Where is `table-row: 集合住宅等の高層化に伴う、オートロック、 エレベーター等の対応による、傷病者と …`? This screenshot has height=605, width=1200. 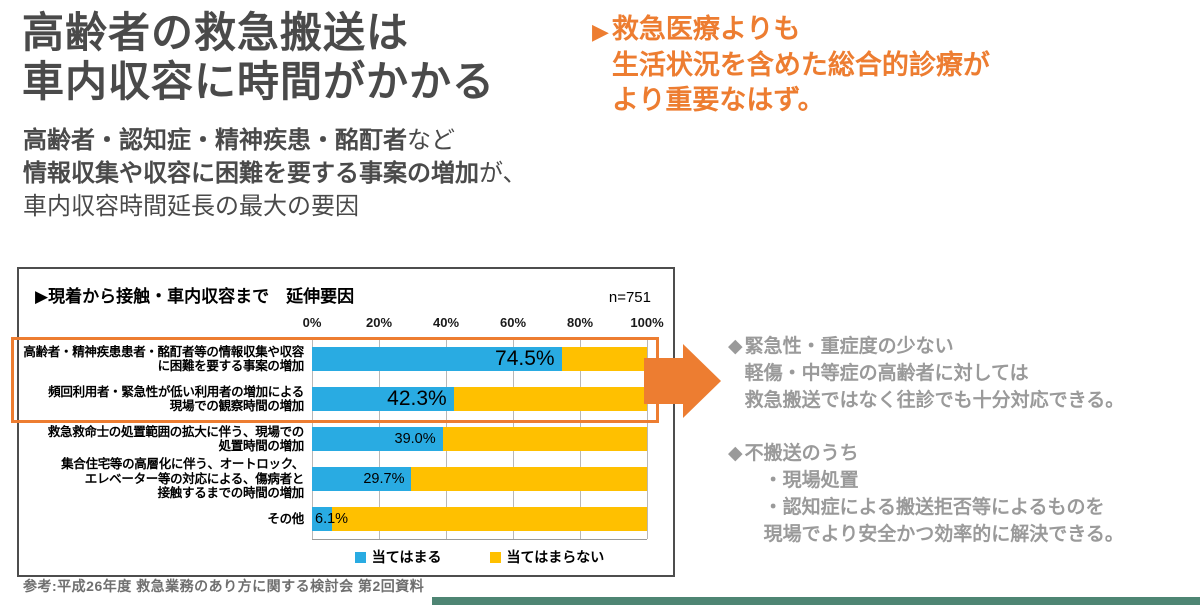 table-row: 集合住宅等の高層化に伴う、オートロック、 エレベーター等の対応による、傷病者と … is located at coordinates (333, 479).